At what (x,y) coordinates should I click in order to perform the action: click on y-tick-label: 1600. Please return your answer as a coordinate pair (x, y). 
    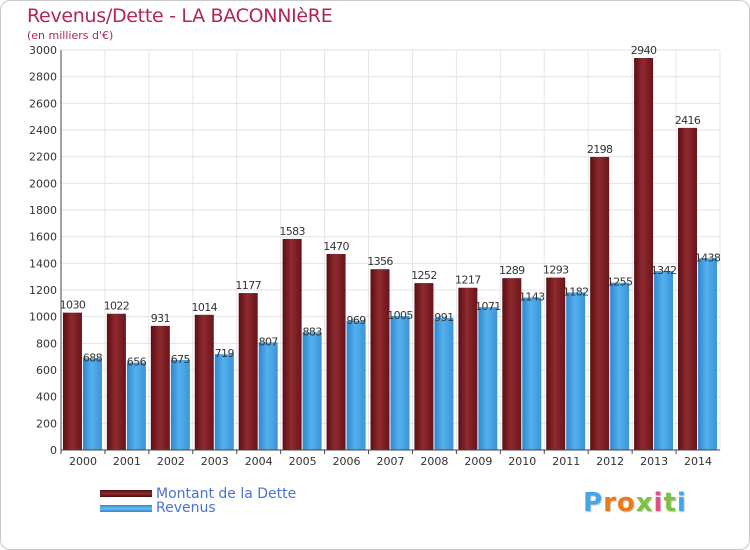
    Looking at the image, I should click on (43, 237).